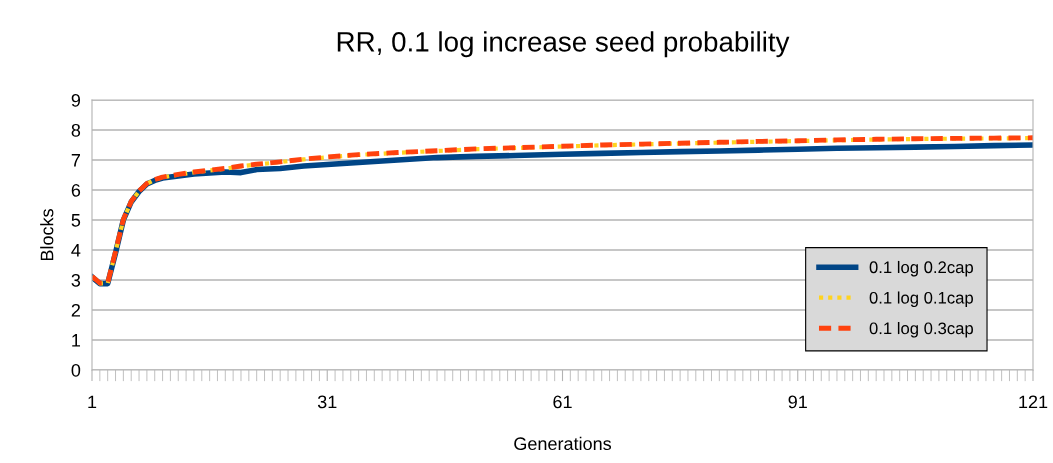 The width and height of the screenshot is (1053, 463). I want to click on x-tick-label: 1, so click(92, 402).